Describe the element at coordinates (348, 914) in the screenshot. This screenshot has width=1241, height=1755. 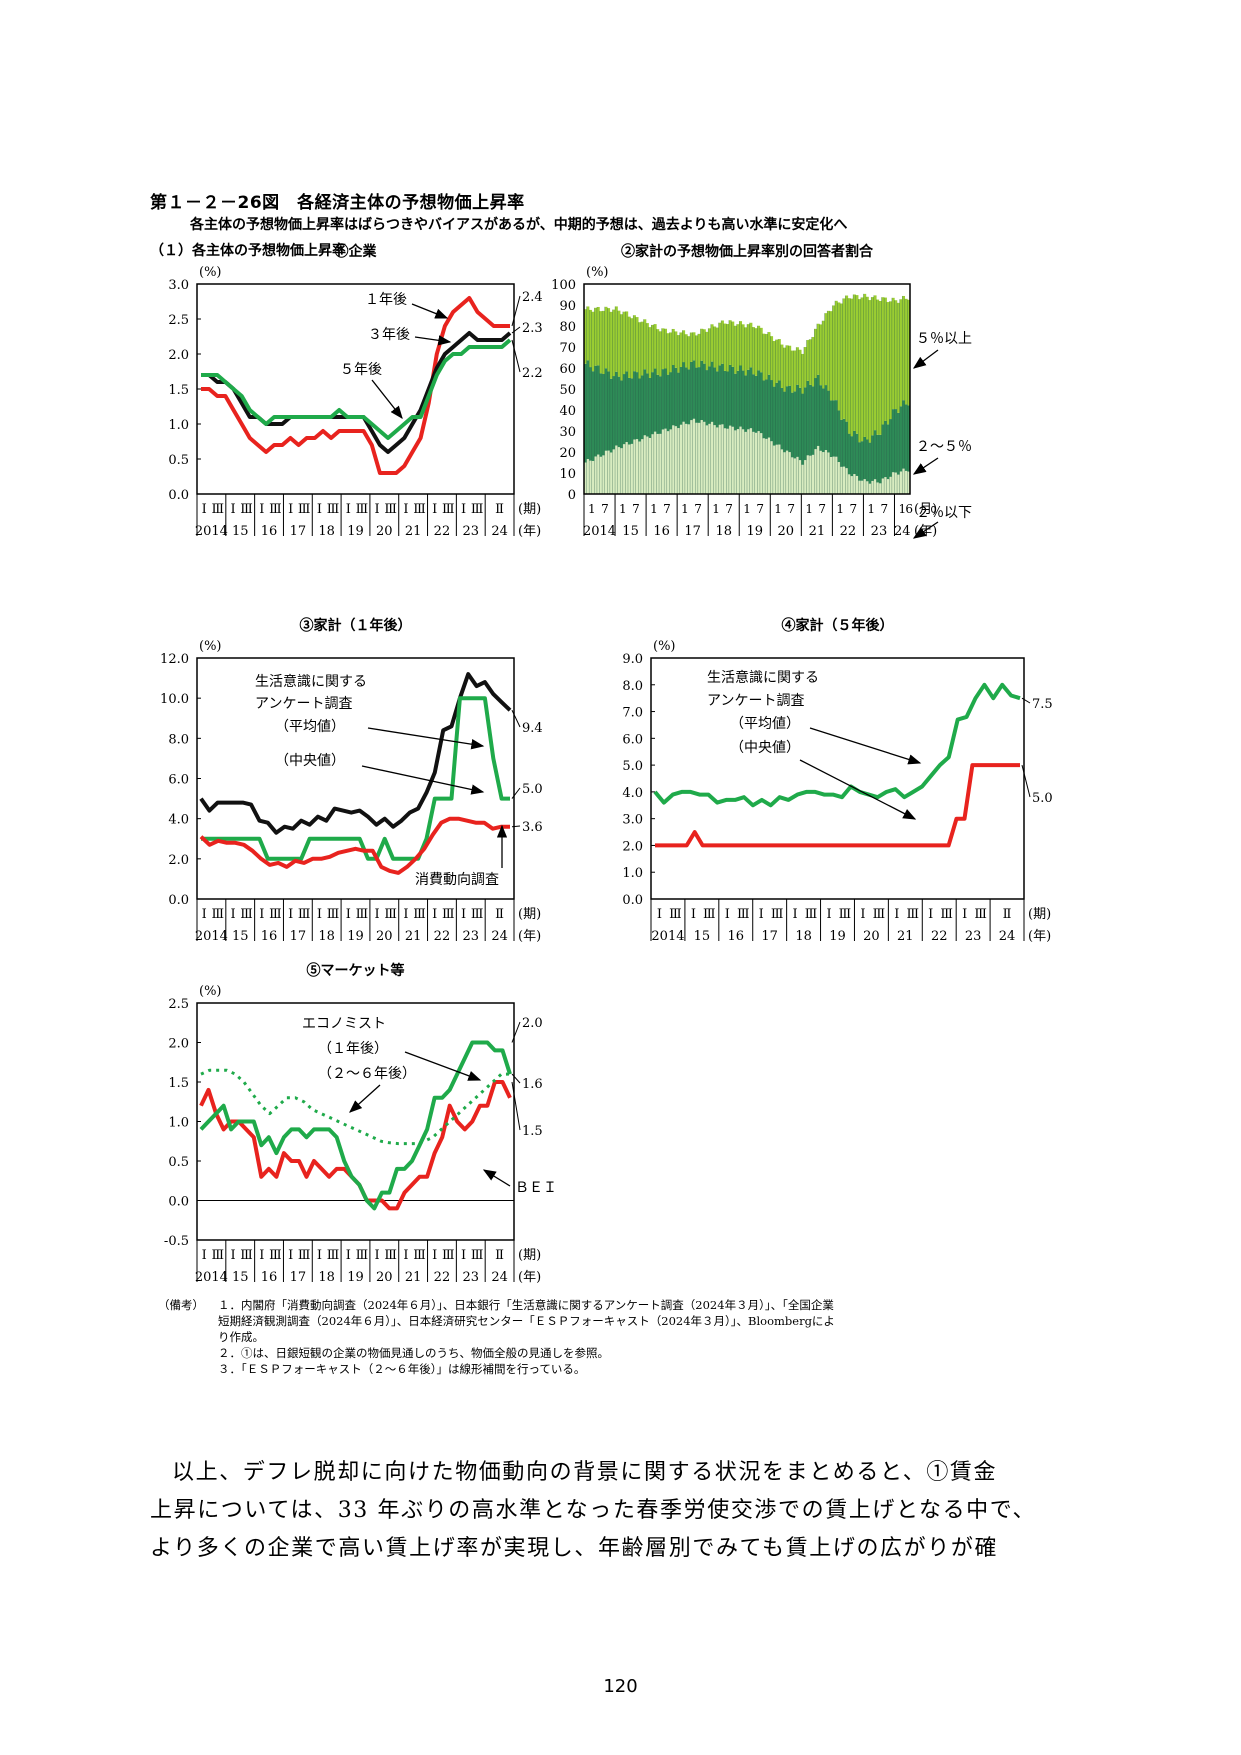
I see `c3-quarter-label: Ⅰ` at that location.